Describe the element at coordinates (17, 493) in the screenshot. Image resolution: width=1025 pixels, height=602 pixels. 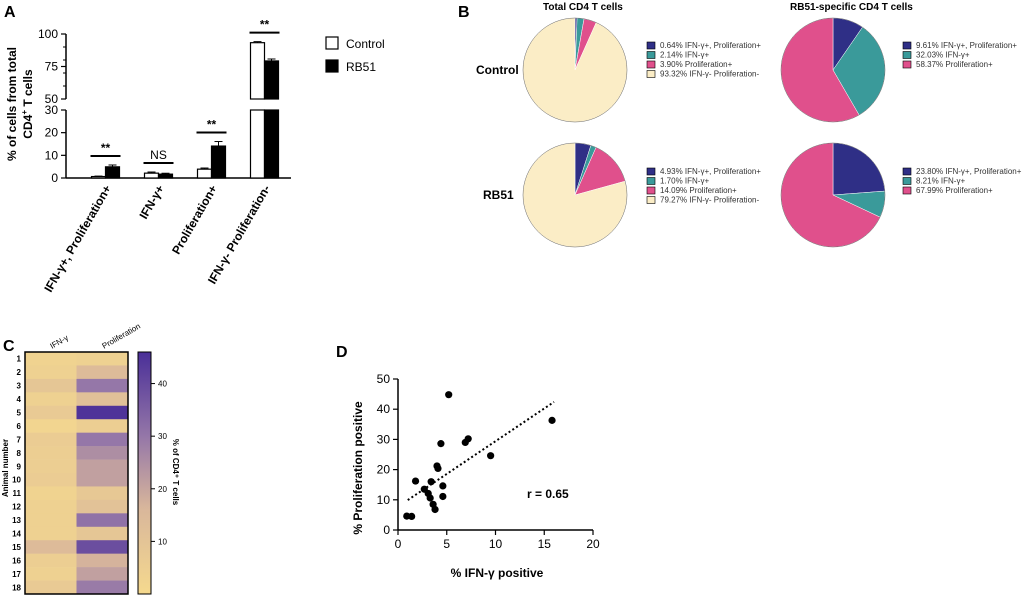
I see `heatmap-row-label: 11` at that location.